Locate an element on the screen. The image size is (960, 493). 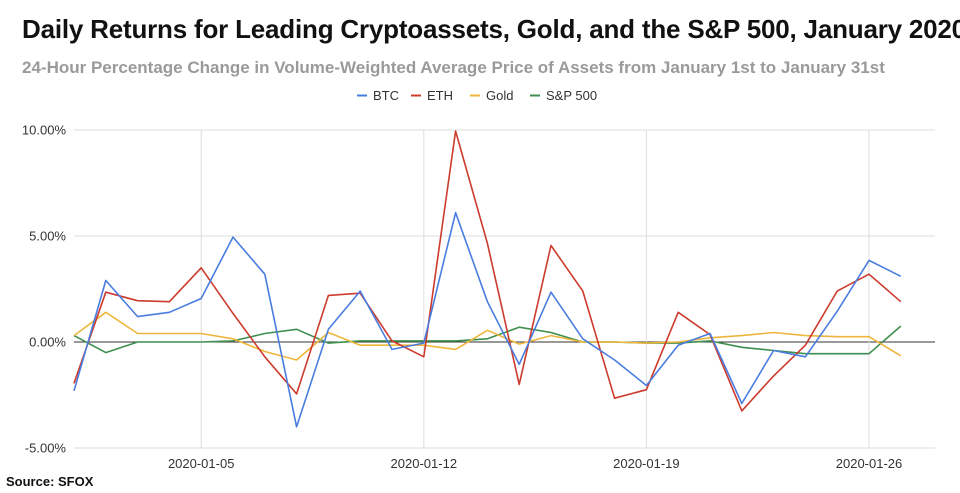
y-tick-label: 5.00% is located at coordinates (47, 236).